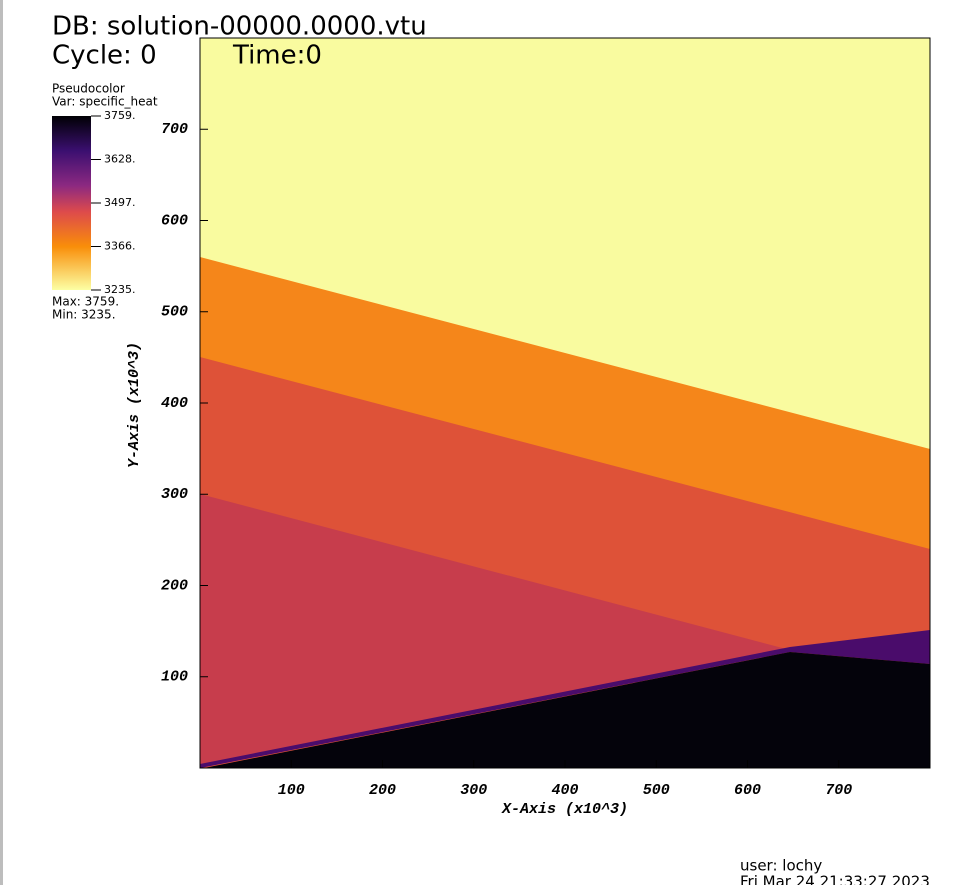 The width and height of the screenshot is (979, 885). Describe the element at coordinates (88, 89) in the screenshot. I see `legend-plot: Pseudocolor` at that location.